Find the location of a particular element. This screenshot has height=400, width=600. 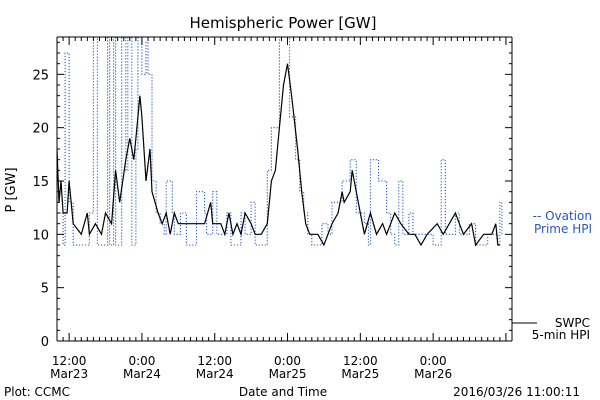

y-tick-label: 0 is located at coordinates (45, 342).